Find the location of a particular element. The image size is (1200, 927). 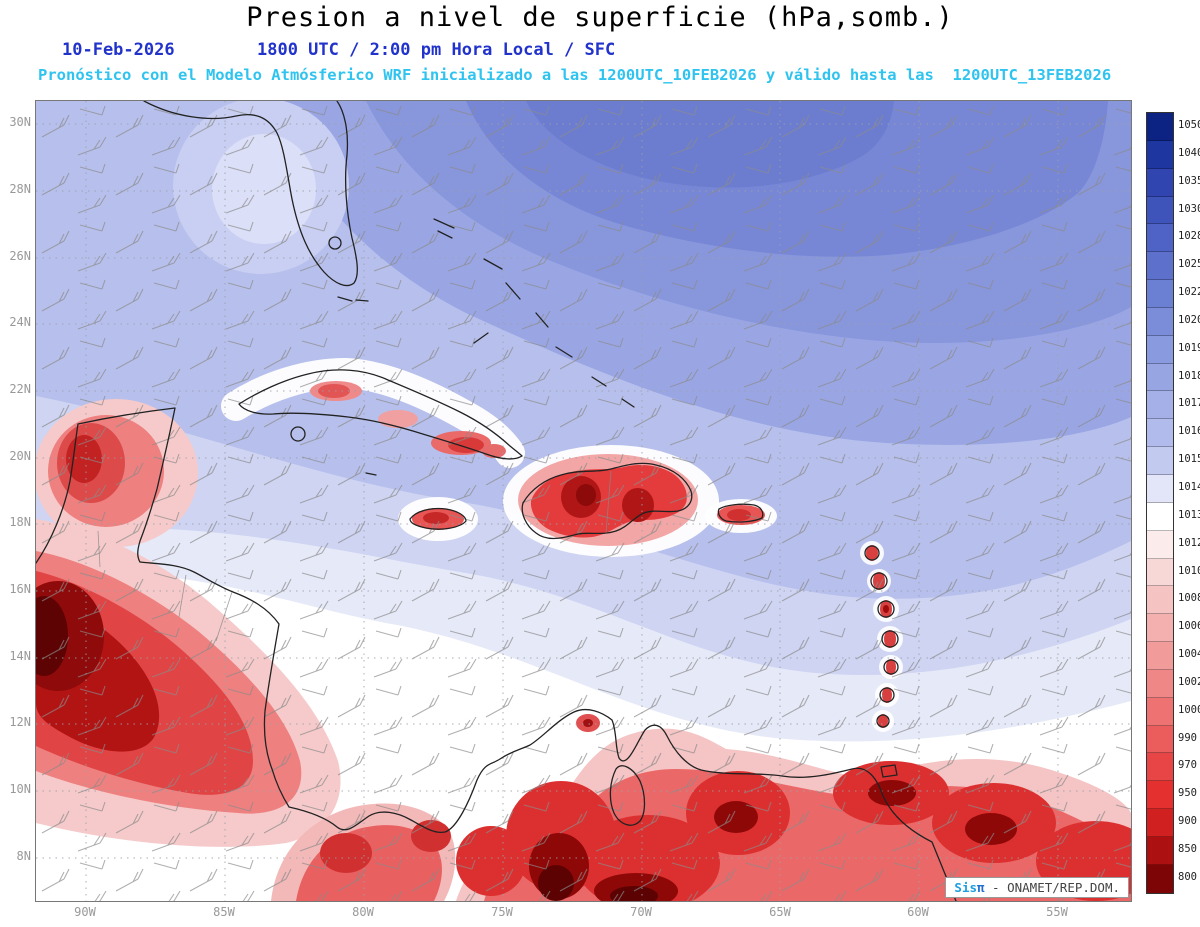

colorbar-label: 1040 is located at coordinates (1189, 152).